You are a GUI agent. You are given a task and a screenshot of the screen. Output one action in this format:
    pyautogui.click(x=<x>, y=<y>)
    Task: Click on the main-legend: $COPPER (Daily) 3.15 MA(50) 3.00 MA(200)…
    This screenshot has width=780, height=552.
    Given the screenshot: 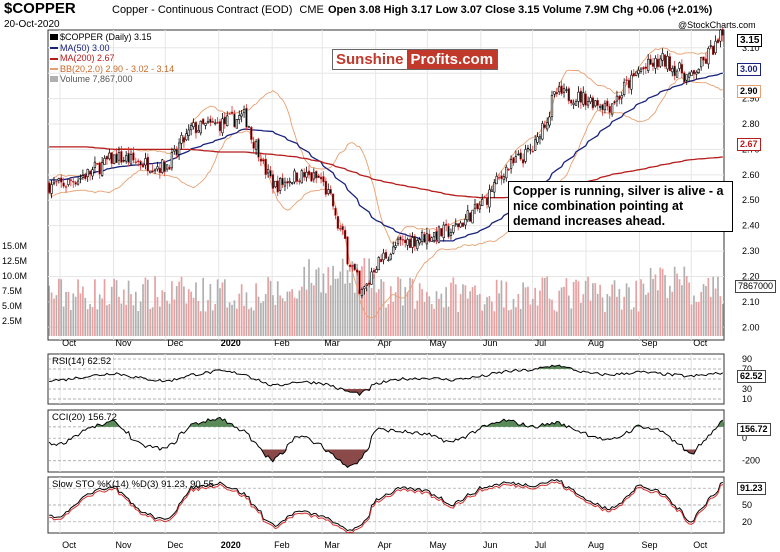 What is the action you would take?
    pyautogui.click(x=112, y=58)
    